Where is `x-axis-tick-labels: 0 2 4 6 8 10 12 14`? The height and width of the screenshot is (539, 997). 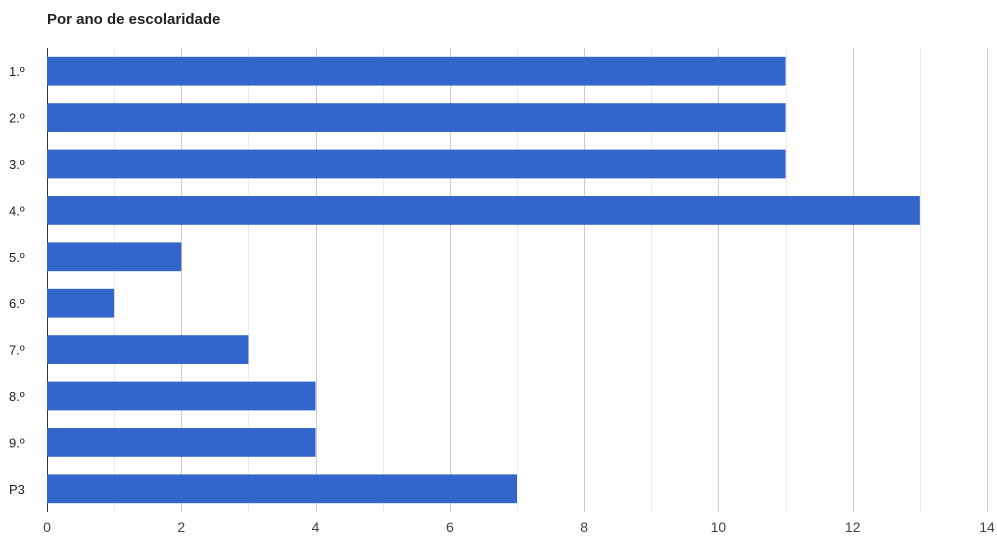
x-axis-tick-labels: 0 2 4 6 8 10 12 14 is located at coordinates (519, 527).